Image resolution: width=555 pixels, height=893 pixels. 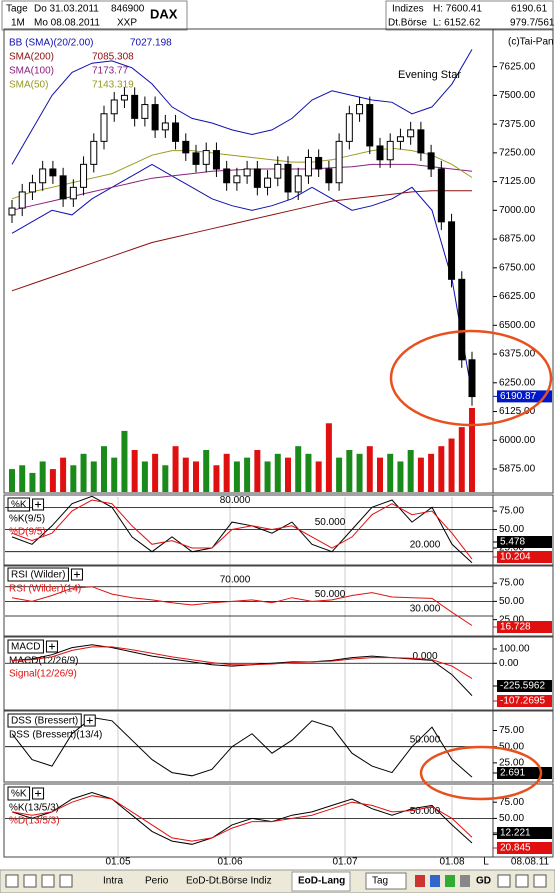 I want to click on legend-name: MACD(12/26/9), so click(x=43, y=661).